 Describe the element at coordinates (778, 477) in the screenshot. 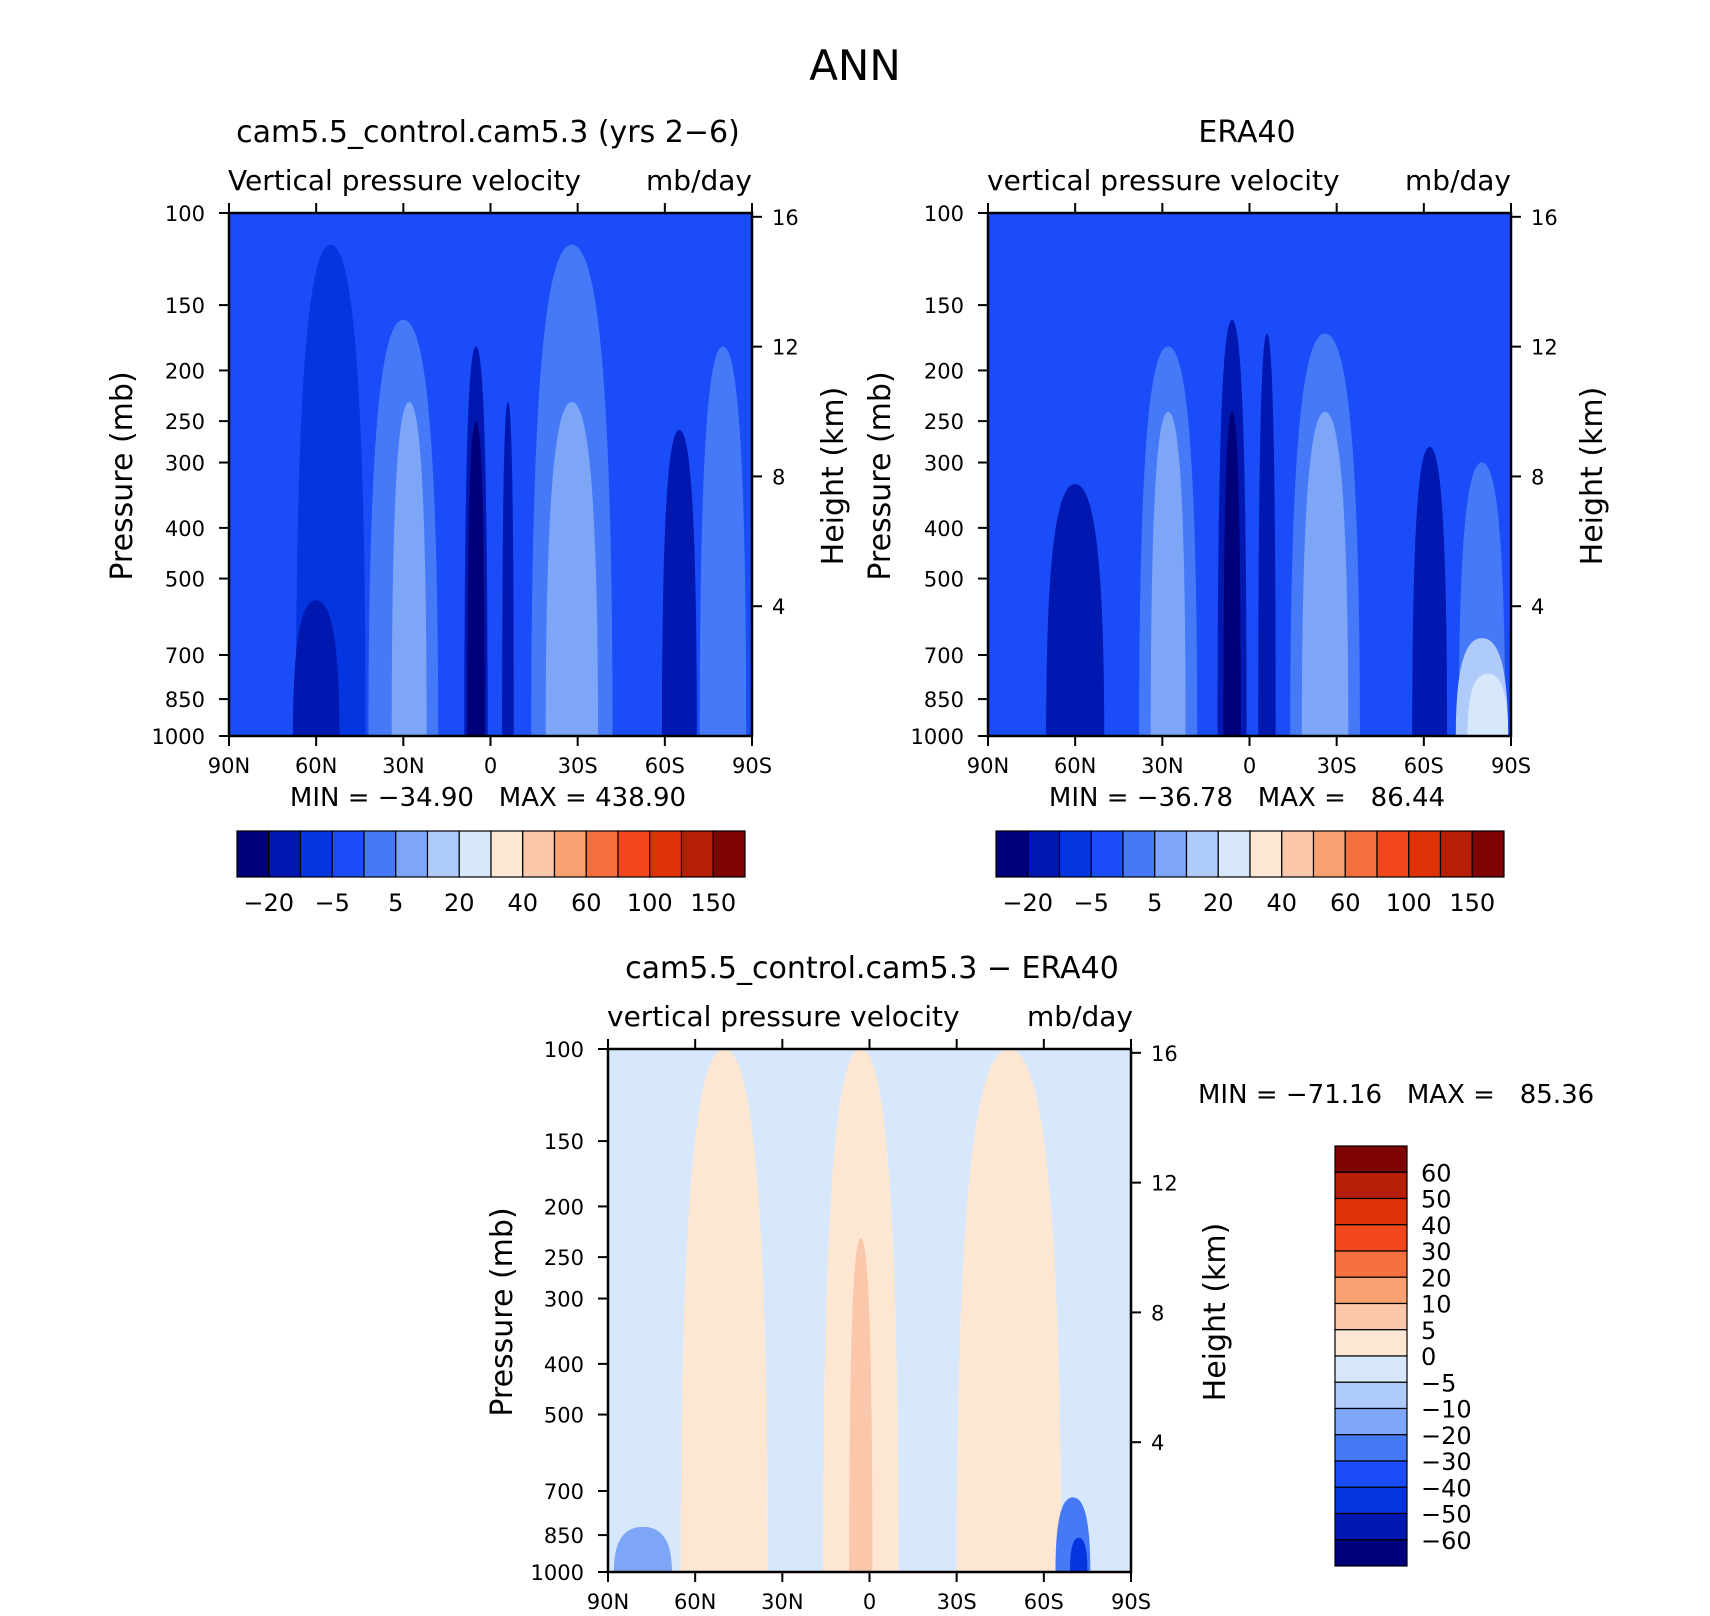

I see `y2-tick-label: 8` at that location.